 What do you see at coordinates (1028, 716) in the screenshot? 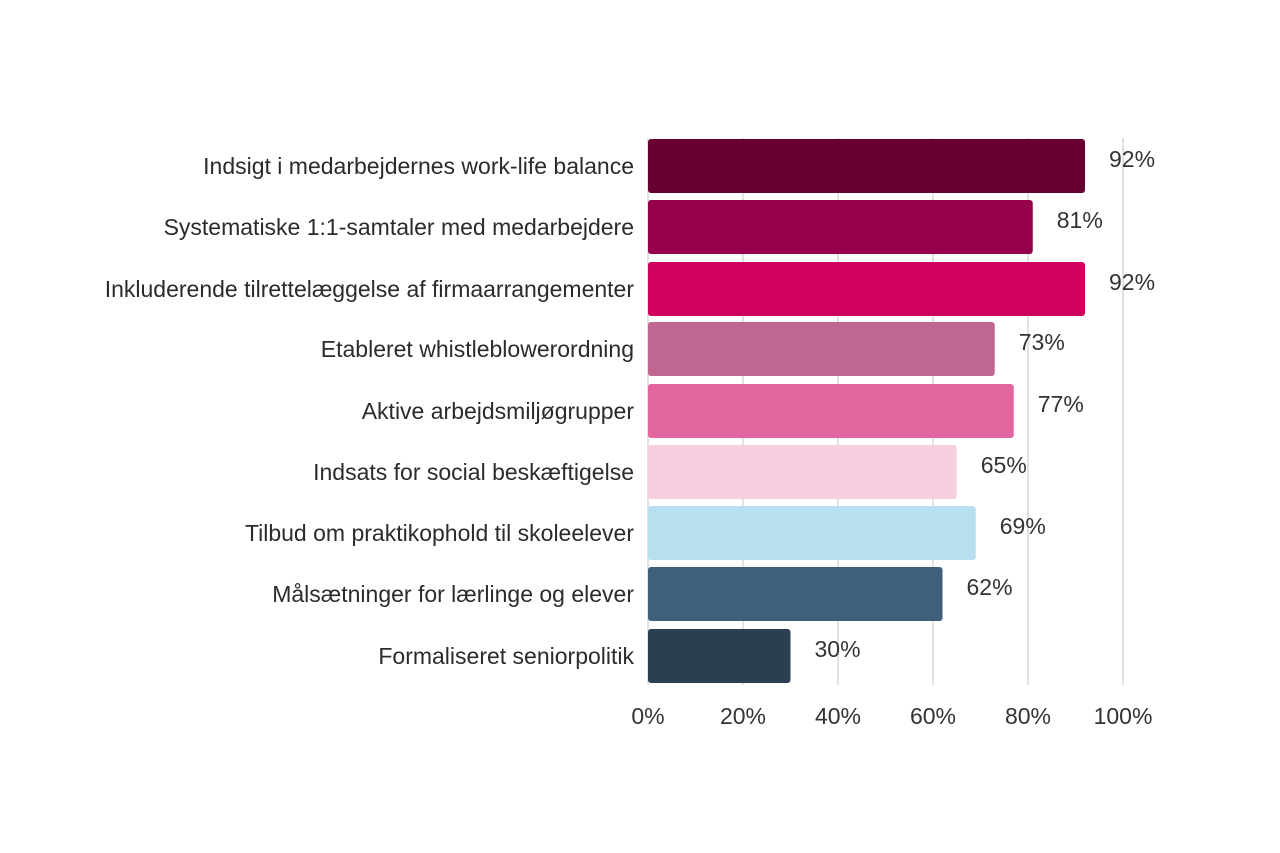
I see `x-tick-label: 80%` at bounding box center [1028, 716].